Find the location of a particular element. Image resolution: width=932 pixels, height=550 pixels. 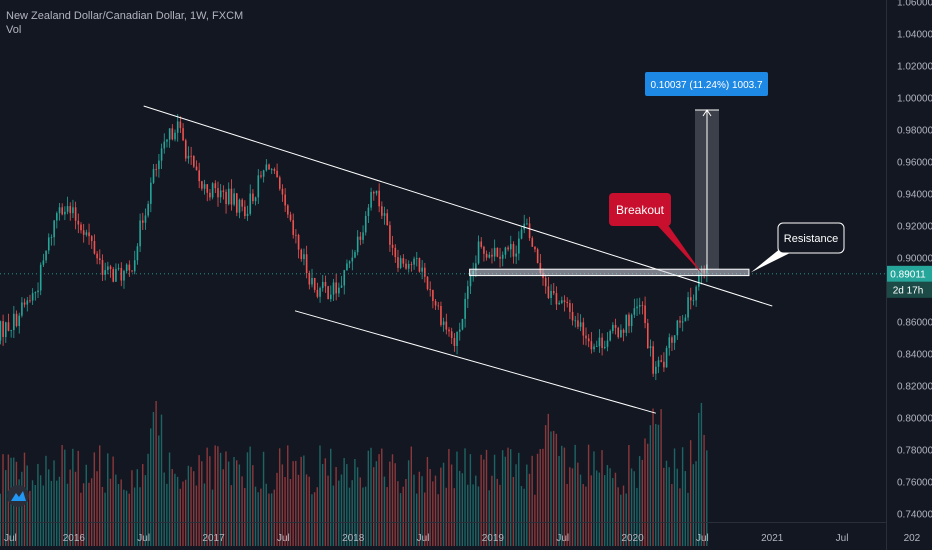

price-tick-label: 0.96000 is located at coordinates (914, 163).